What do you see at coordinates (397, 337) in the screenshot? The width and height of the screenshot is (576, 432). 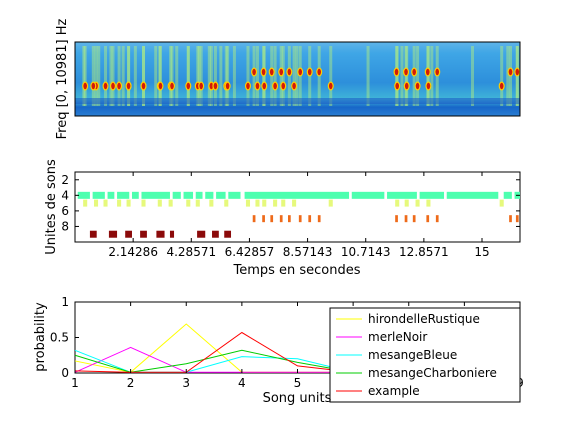 I see `legend-label-merleNoir: merleNoir` at bounding box center [397, 337].